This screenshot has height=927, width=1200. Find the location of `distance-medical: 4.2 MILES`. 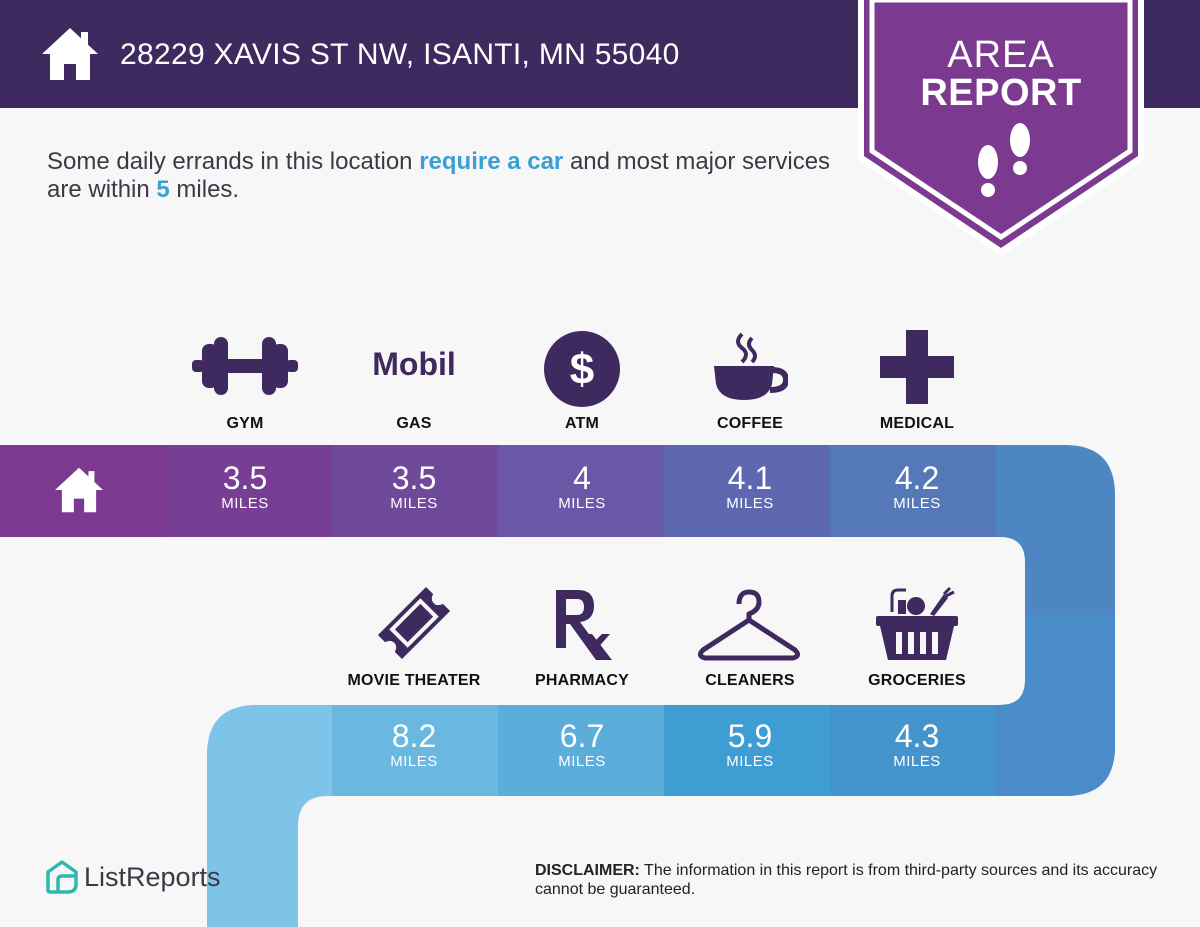

distance-medical: 4.2 MILES is located at coordinates (917, 486).